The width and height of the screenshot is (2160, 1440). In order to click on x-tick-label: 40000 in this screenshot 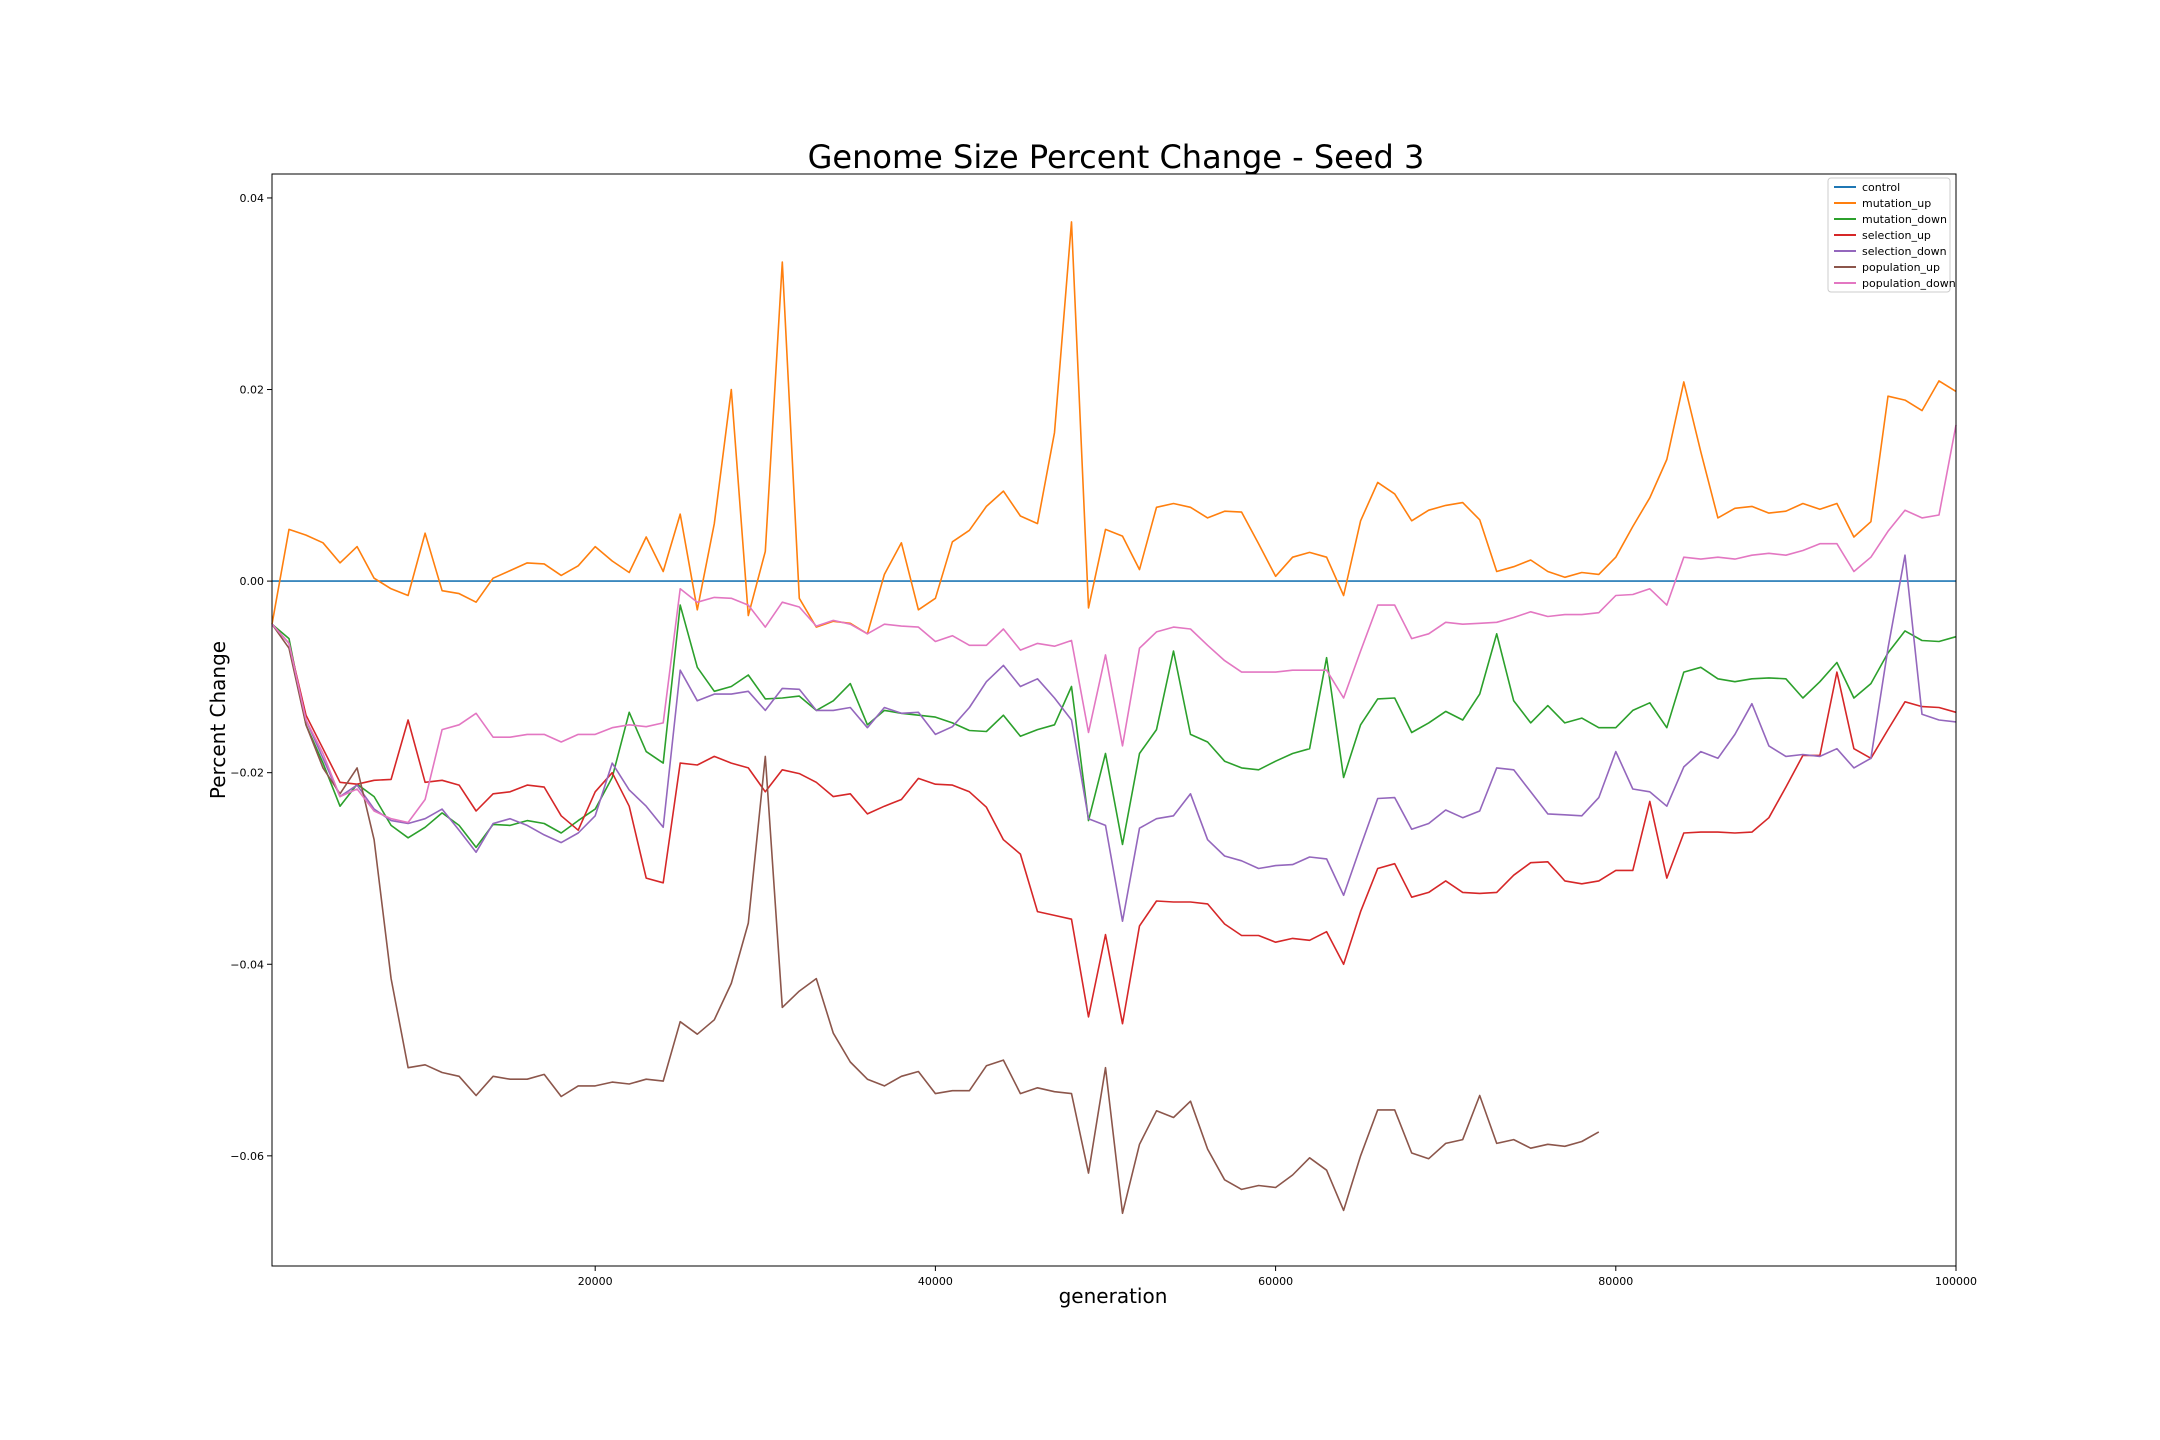, I will do `click(935, 1281)`.